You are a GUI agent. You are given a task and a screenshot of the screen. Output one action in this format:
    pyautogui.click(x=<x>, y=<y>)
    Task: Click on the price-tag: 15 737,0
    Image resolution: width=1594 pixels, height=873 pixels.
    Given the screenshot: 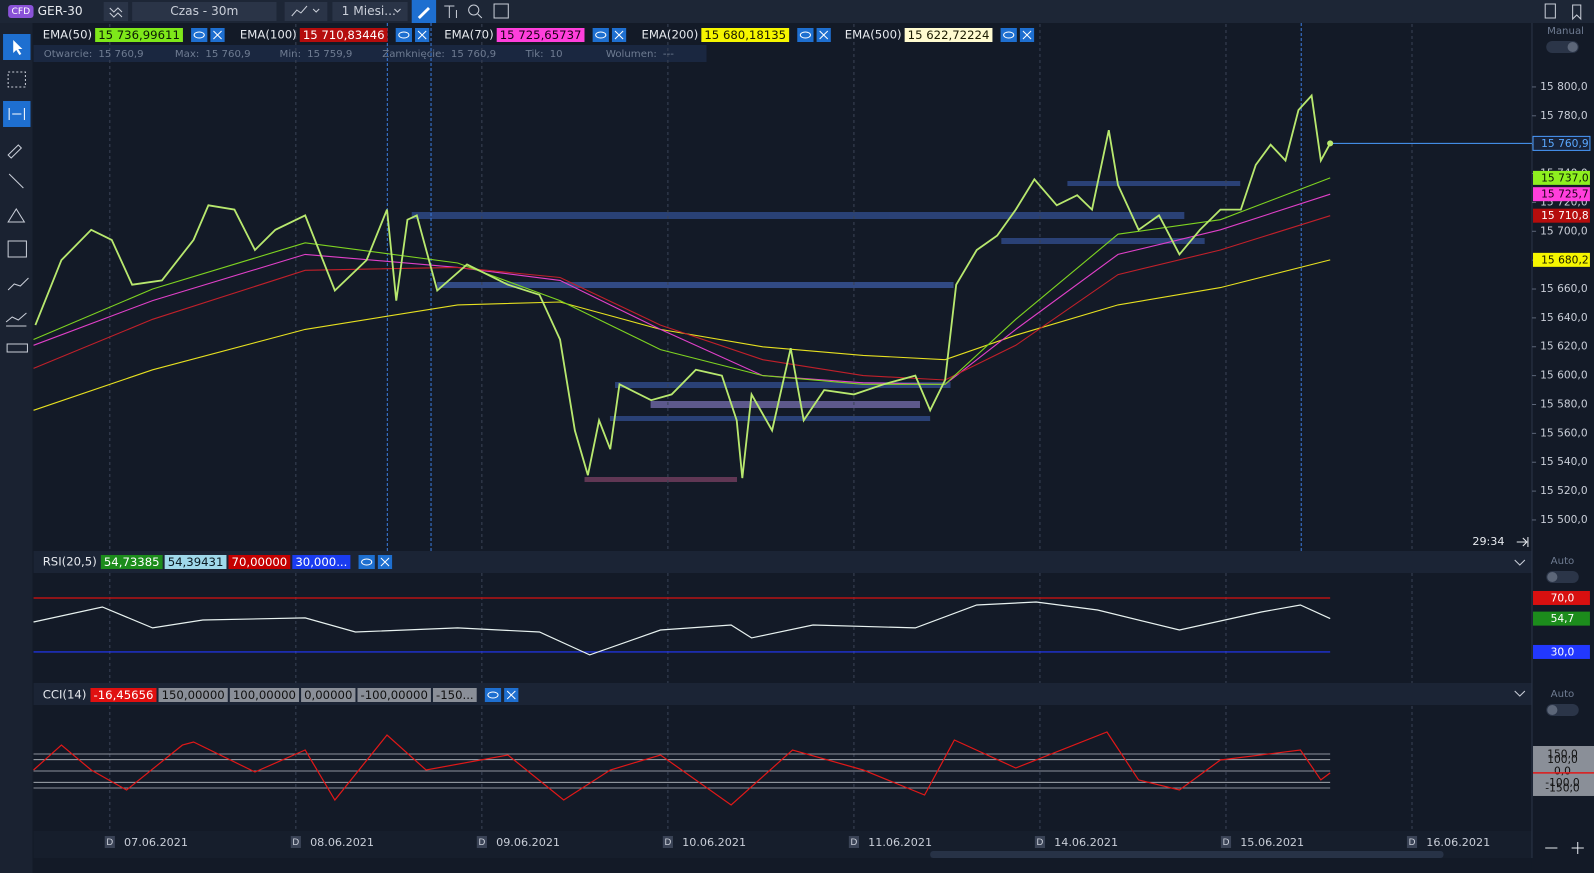 What is the action you would take?
    pyautogui.click(x=1565, y=178)
    